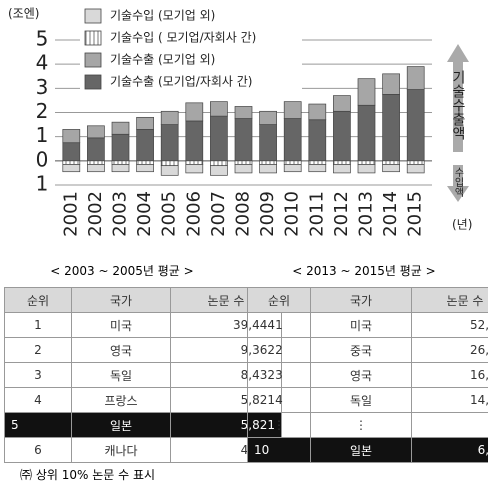 The width and height of the screenshot is (488, 490). I want to click on x-axis-label: (년), so click(462, 225).